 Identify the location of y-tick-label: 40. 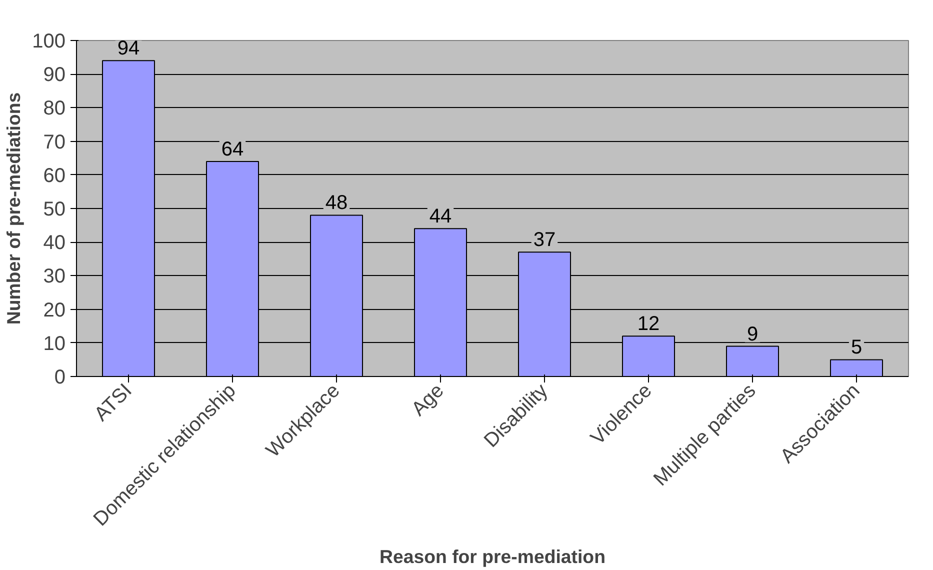
(54, 243).